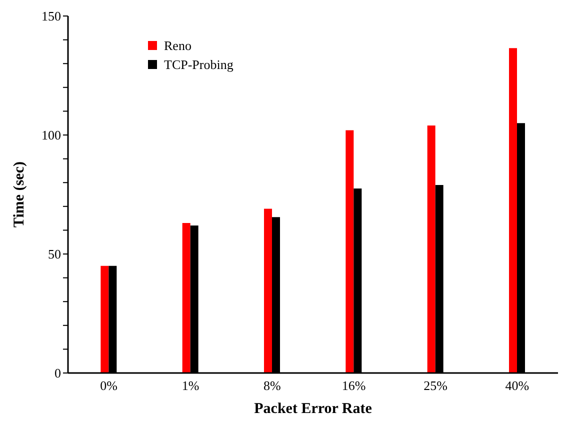  What do you see at coordinates (436, 386) in the screenshot?
I see `x-tick-label: 25%` at bounding box center [436, 386].